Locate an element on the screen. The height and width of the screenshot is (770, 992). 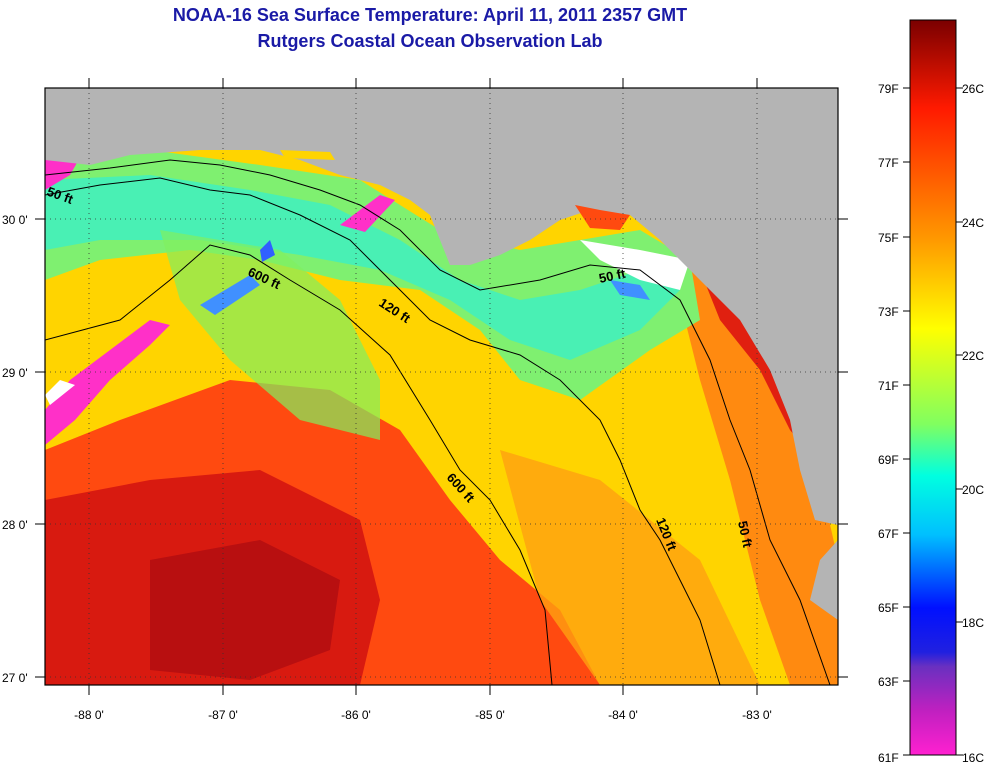
colorbar-label-f: 61F is located at coordinates (888, 758).